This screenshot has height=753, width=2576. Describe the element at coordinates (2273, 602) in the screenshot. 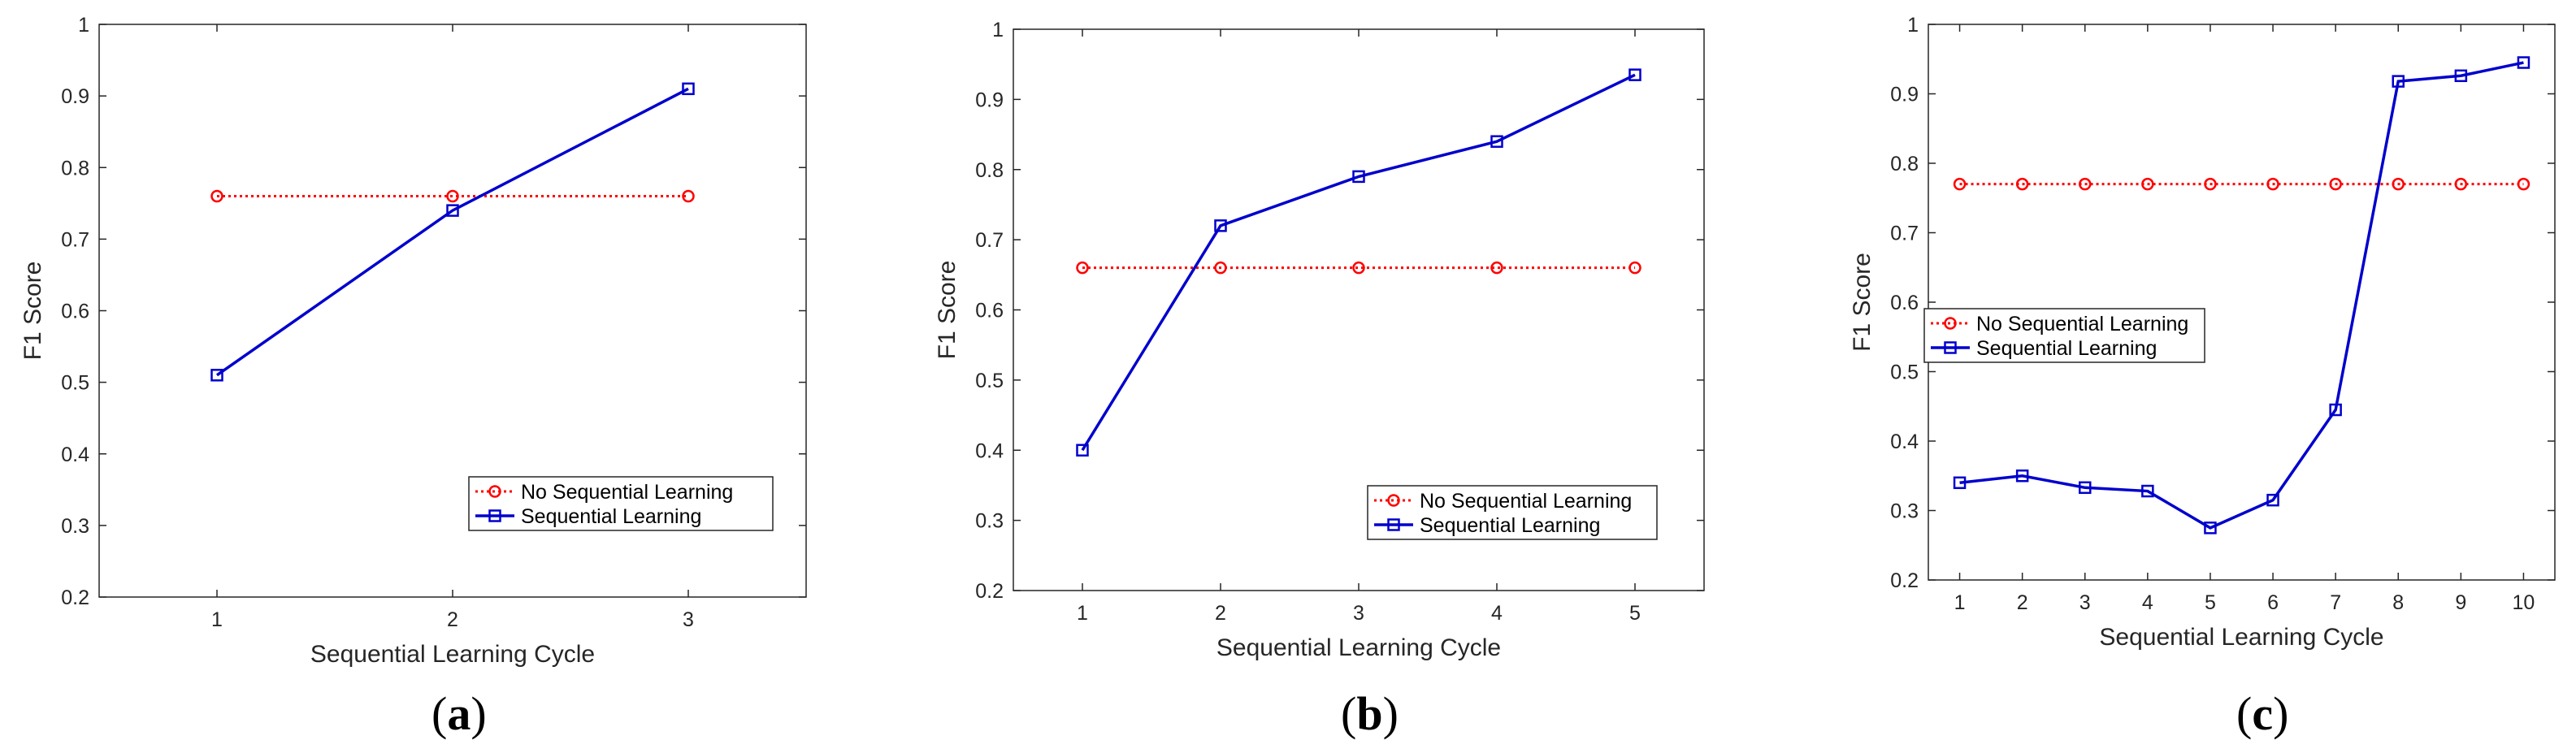

I see `x-tick-label: 6` at that location.